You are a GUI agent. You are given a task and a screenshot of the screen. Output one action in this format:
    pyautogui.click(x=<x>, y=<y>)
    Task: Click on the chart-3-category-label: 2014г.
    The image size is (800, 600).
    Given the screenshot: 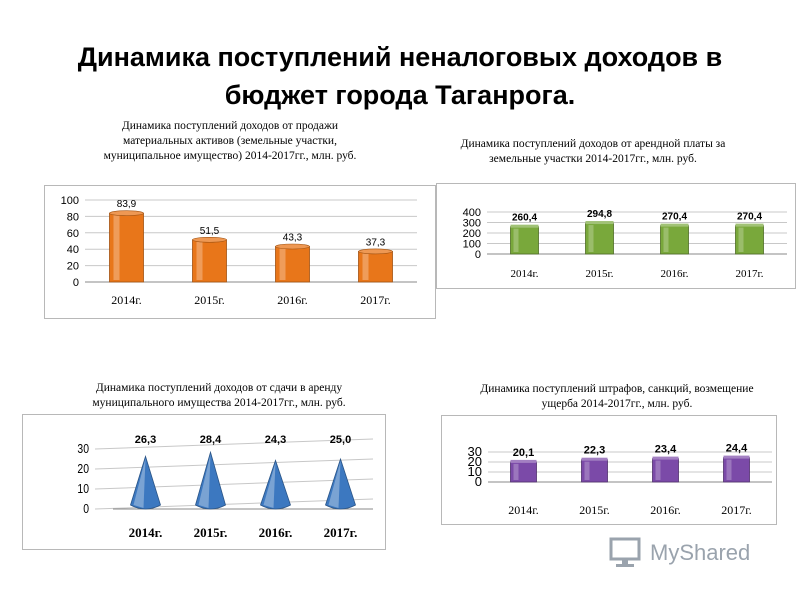 What is the action you would take?
    pyautogui.click(x=146, y=532)
    